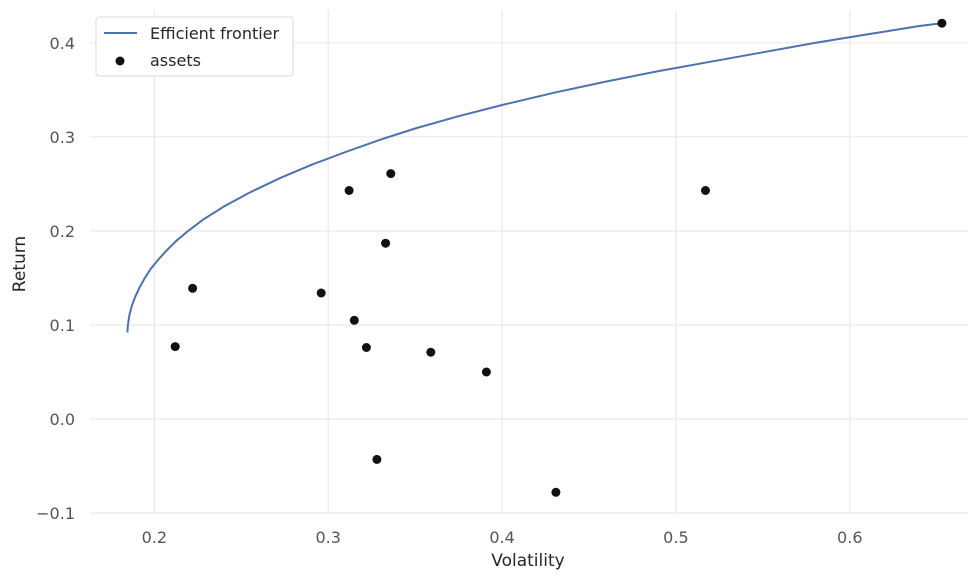 The width and height of the screenshot is (980, 580). I want to click on y-tick-label: 0.4, so click(62, 43).